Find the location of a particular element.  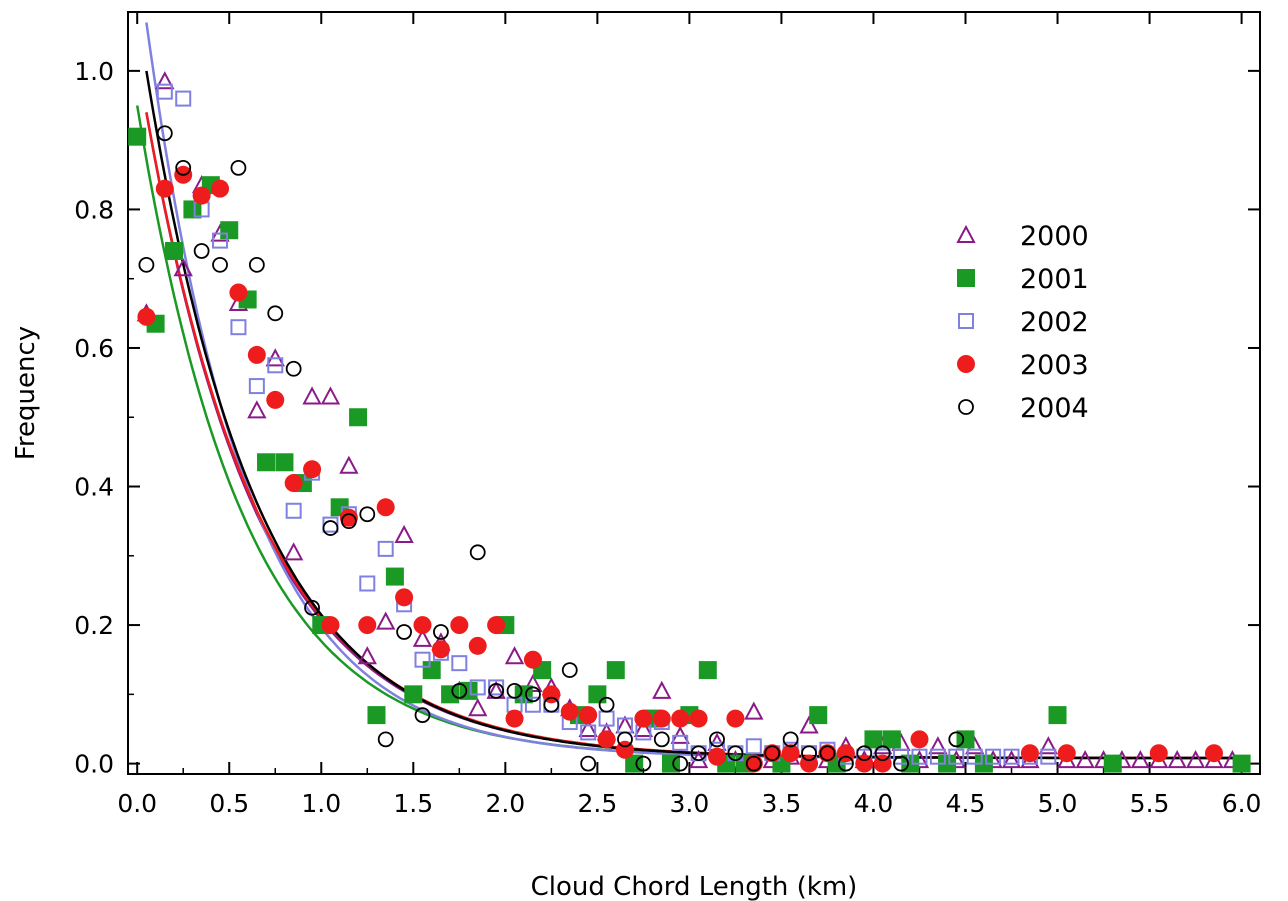

x-tick-label: 1.0 is located at coordinates (321, 803).